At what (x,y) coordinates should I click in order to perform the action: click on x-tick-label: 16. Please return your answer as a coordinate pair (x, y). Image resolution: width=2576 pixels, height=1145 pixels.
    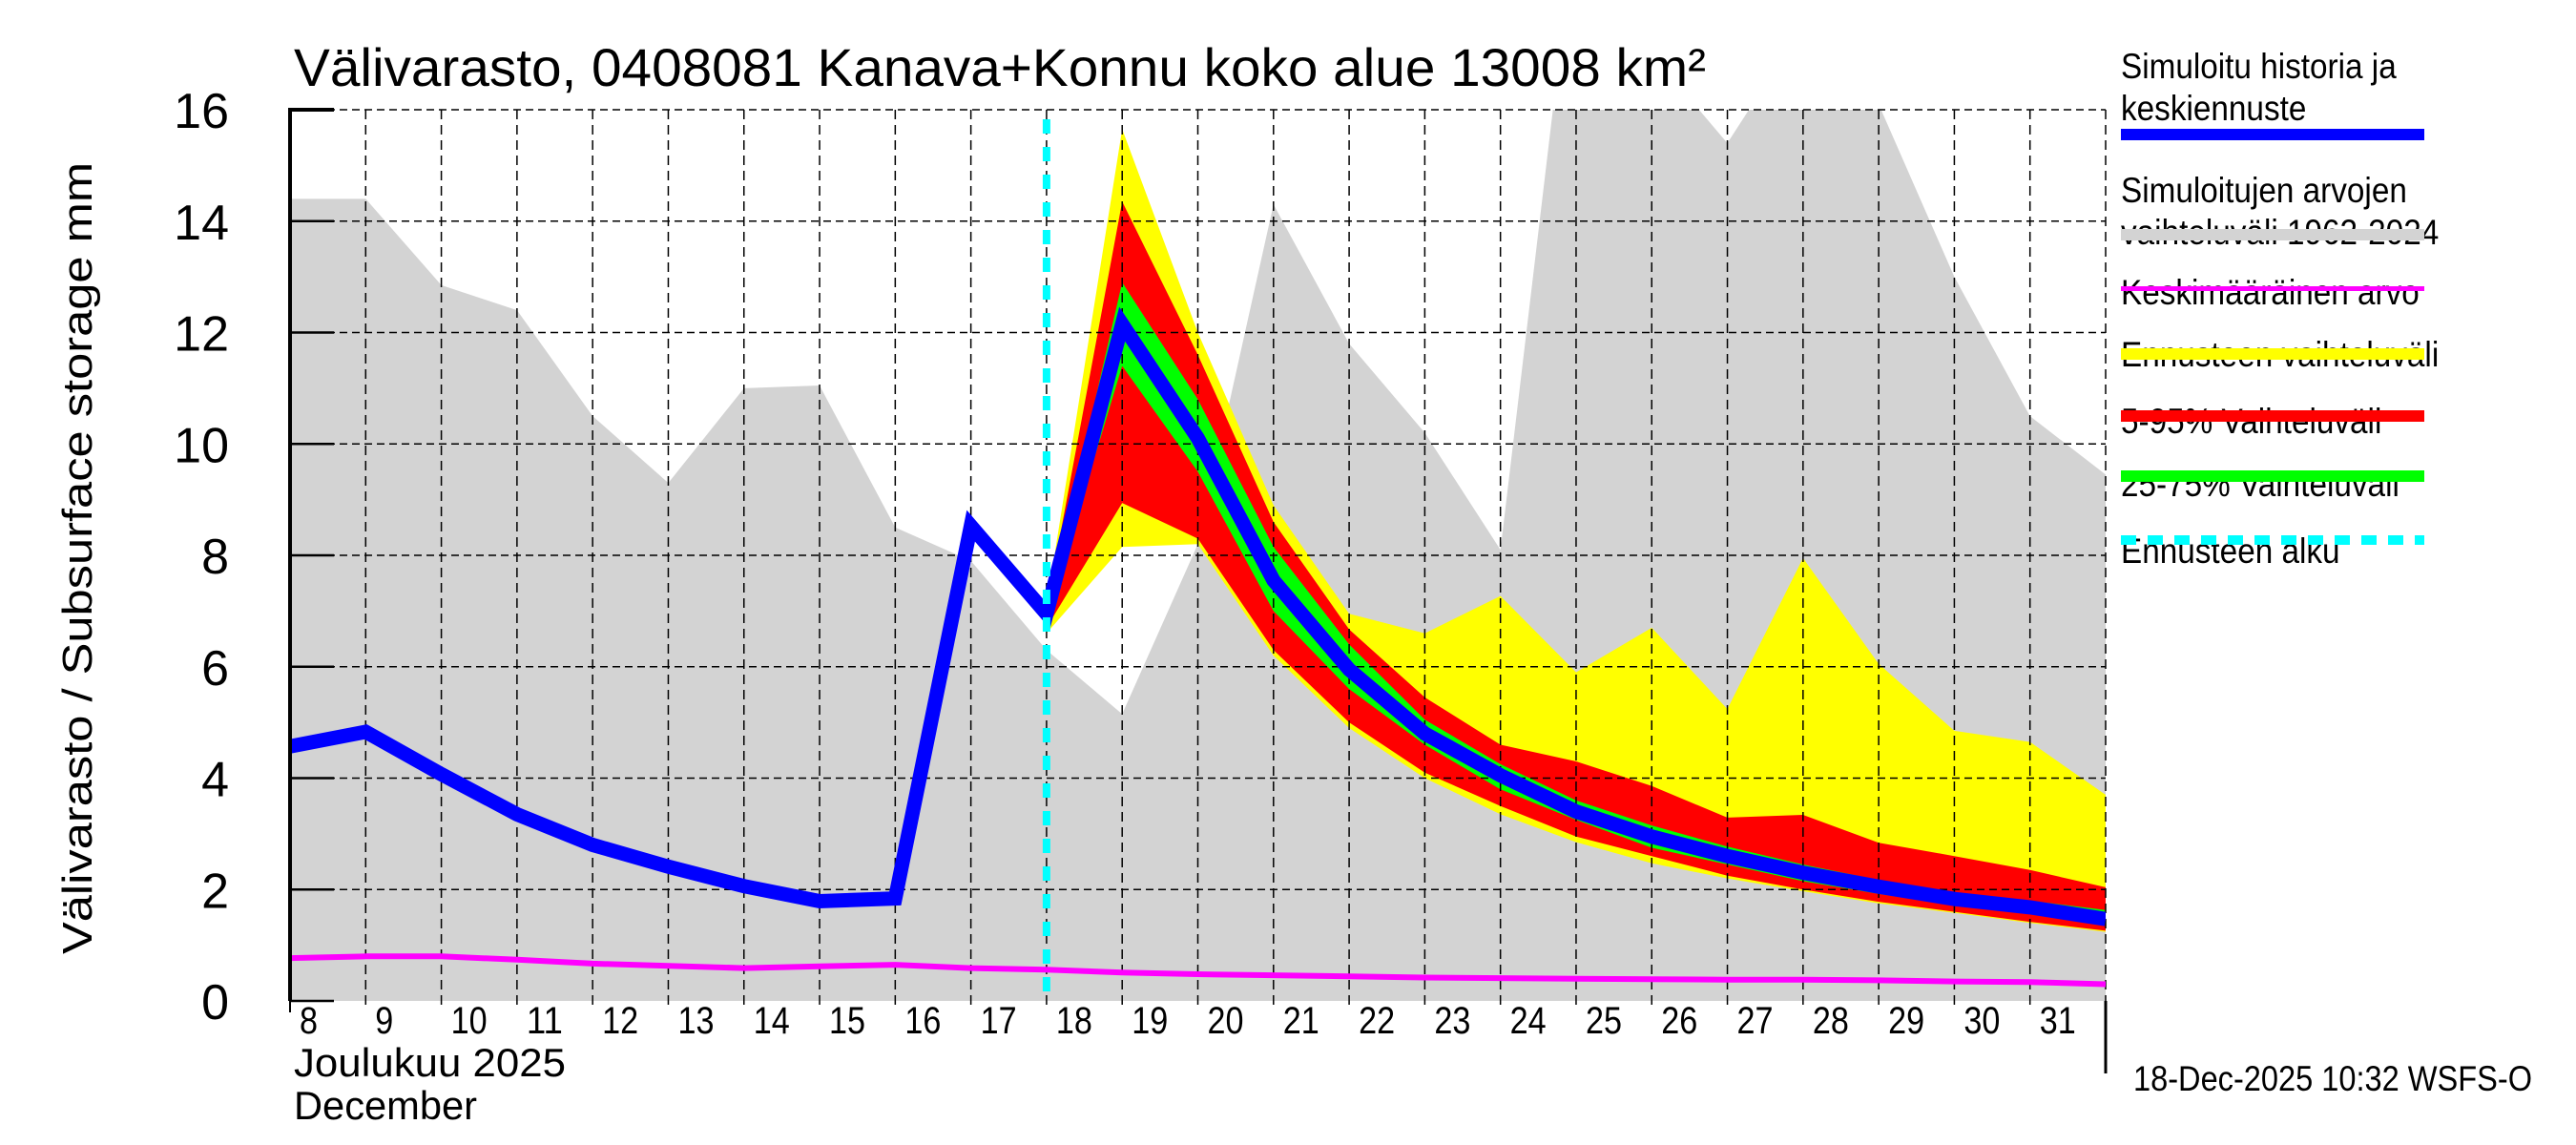
    Looking at the image, I should click on (922, 1021).